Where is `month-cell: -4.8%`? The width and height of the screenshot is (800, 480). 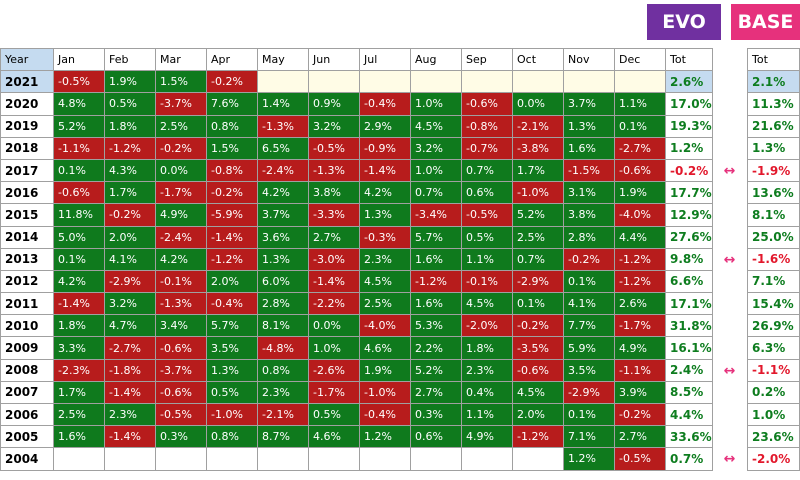 month-cell: -4.8% is located at coordinates (283, 348).